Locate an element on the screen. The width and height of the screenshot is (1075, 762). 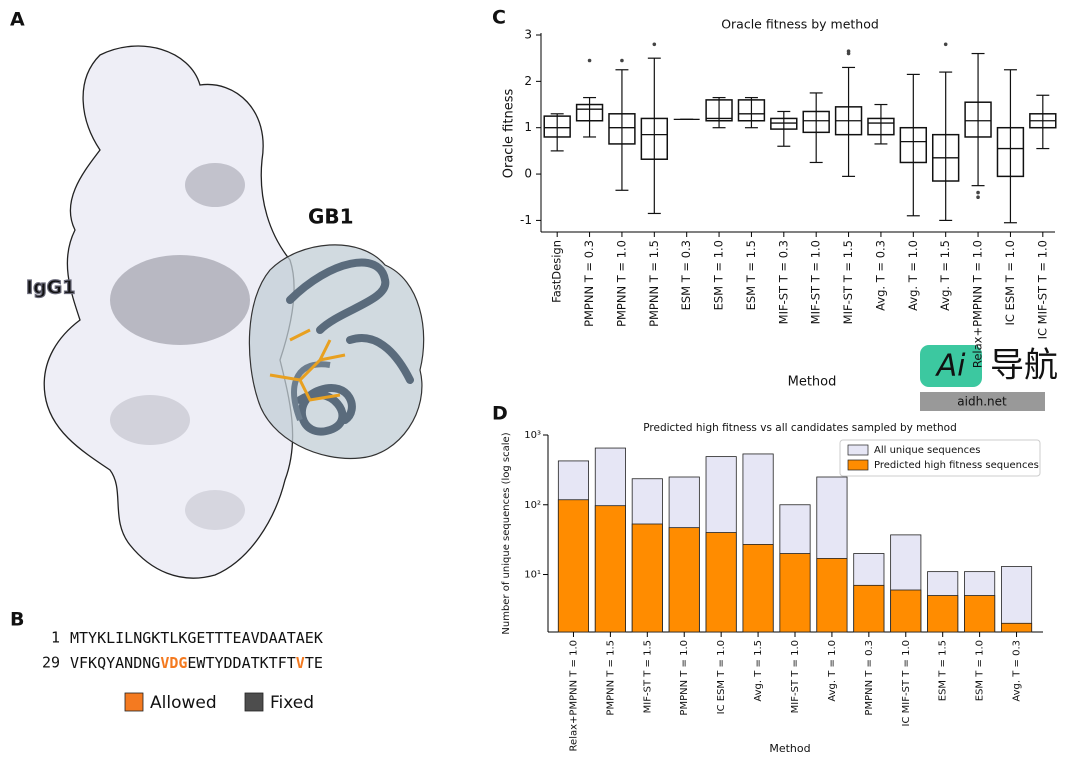
sequence-segment: EWTYDDATKTFT is located at coordinates (241, 663).